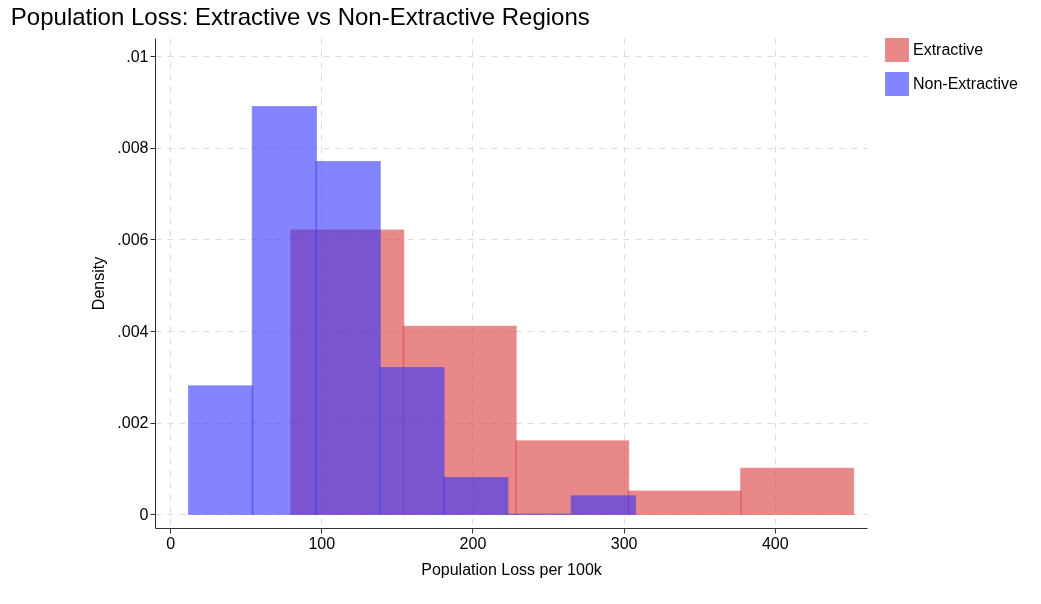  What do you see at coordinates (322, 543) in the screenshot?
I see `x-tick-label: 100` at bounding box center [322, 543].